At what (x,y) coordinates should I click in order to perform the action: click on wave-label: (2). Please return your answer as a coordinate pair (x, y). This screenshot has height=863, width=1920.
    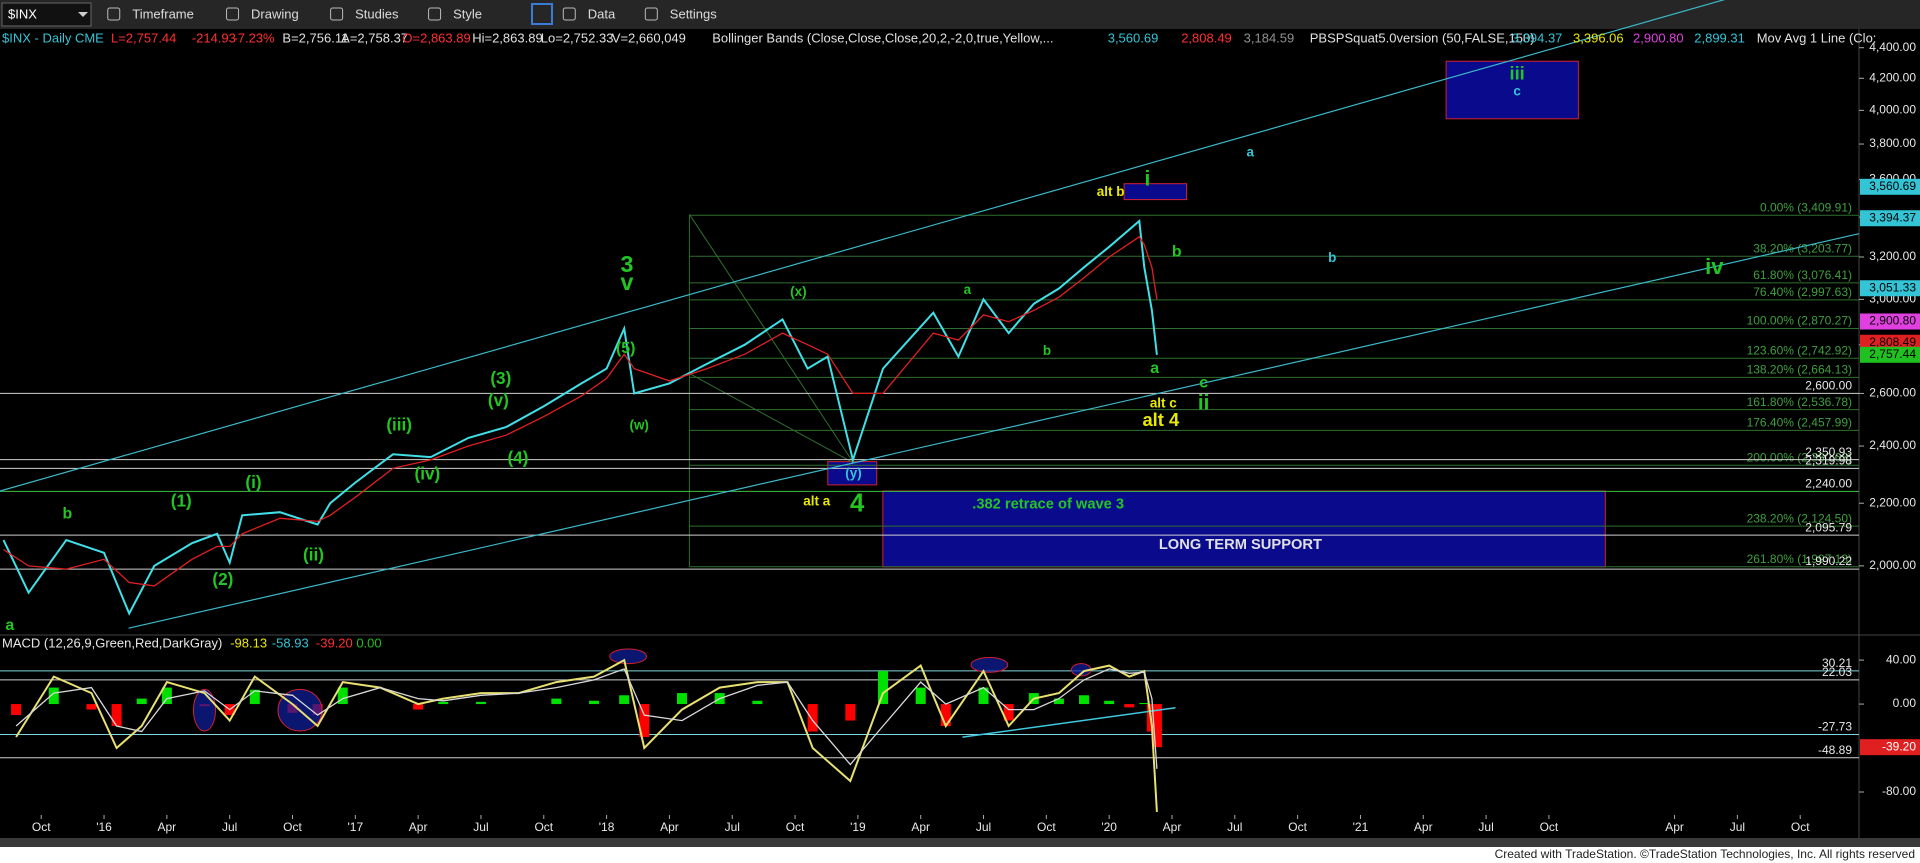
    Looking at the image, I should click on (222, 579).